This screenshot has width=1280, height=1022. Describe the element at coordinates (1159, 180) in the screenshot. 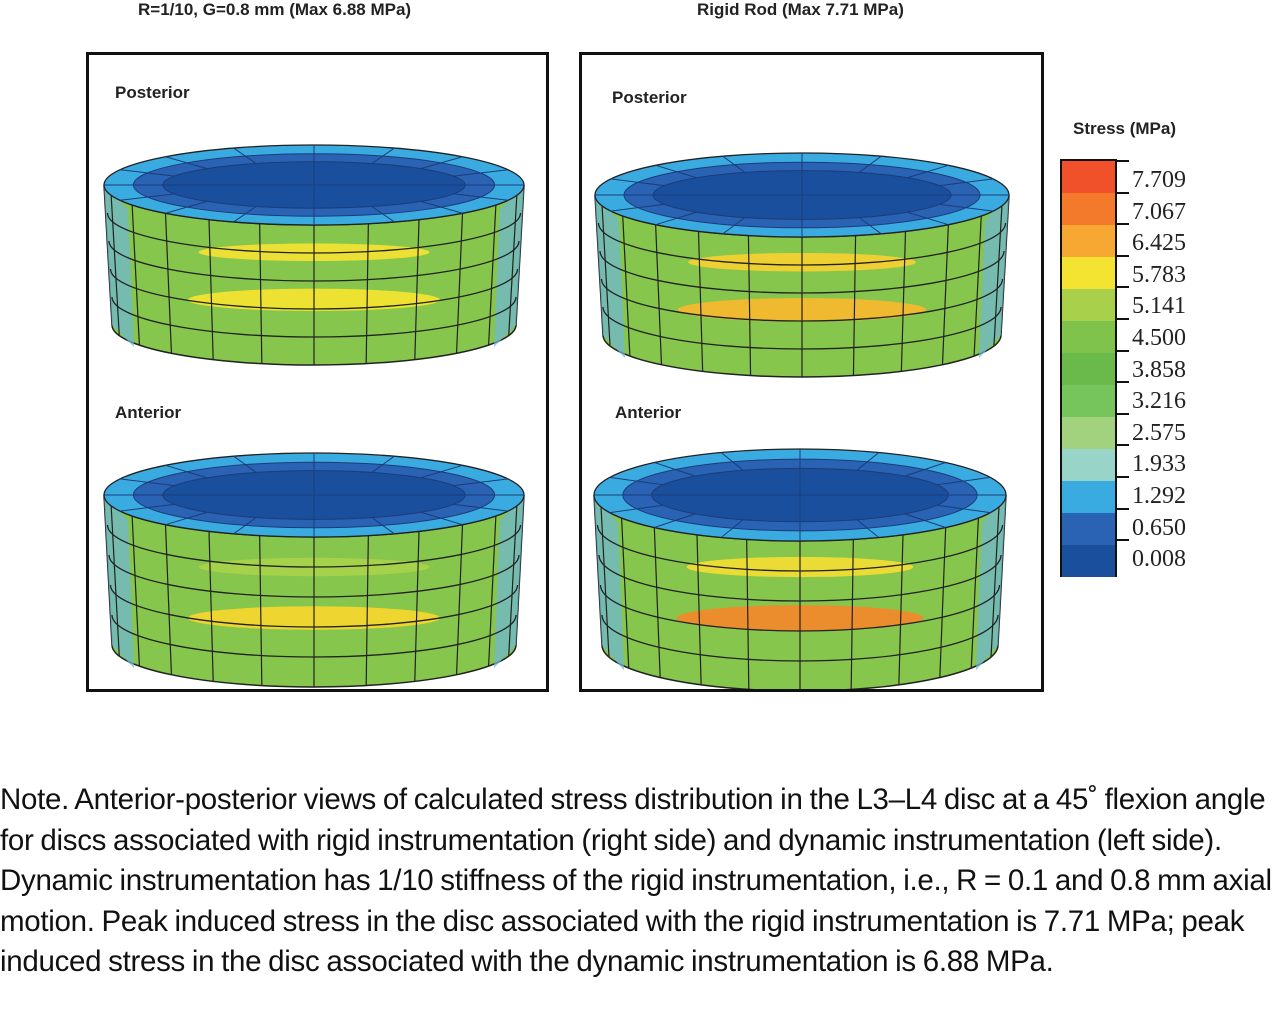

I see `legend-value: 7.709` at that location.